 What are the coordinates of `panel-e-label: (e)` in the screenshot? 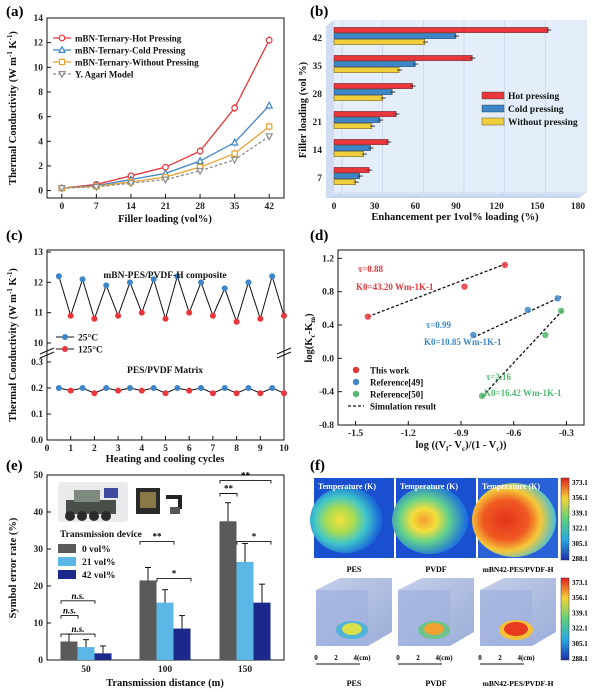 It's located at (14, 466).